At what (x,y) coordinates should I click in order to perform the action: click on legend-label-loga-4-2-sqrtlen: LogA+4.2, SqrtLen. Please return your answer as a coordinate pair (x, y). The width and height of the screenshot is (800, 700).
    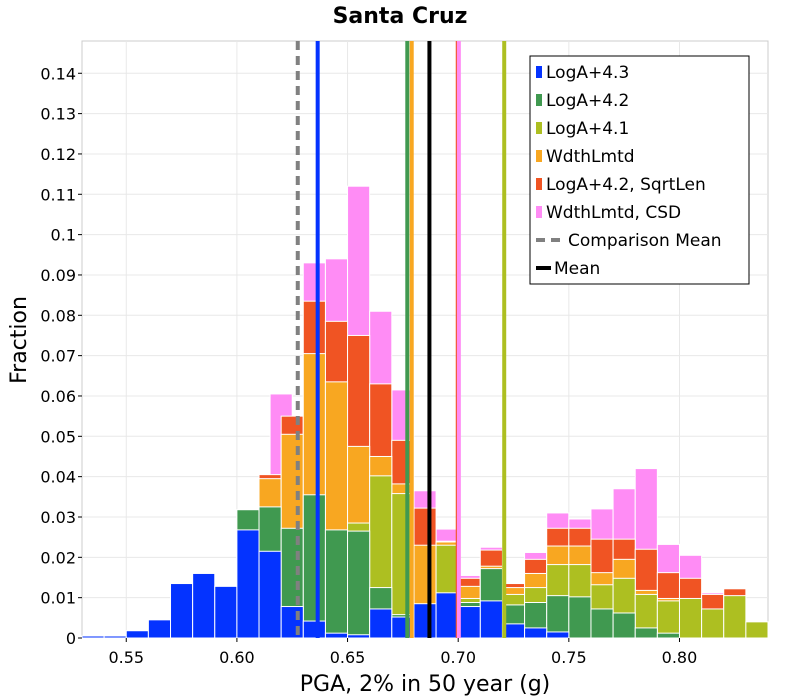
    Looking at the image, I should click on (626, 185).